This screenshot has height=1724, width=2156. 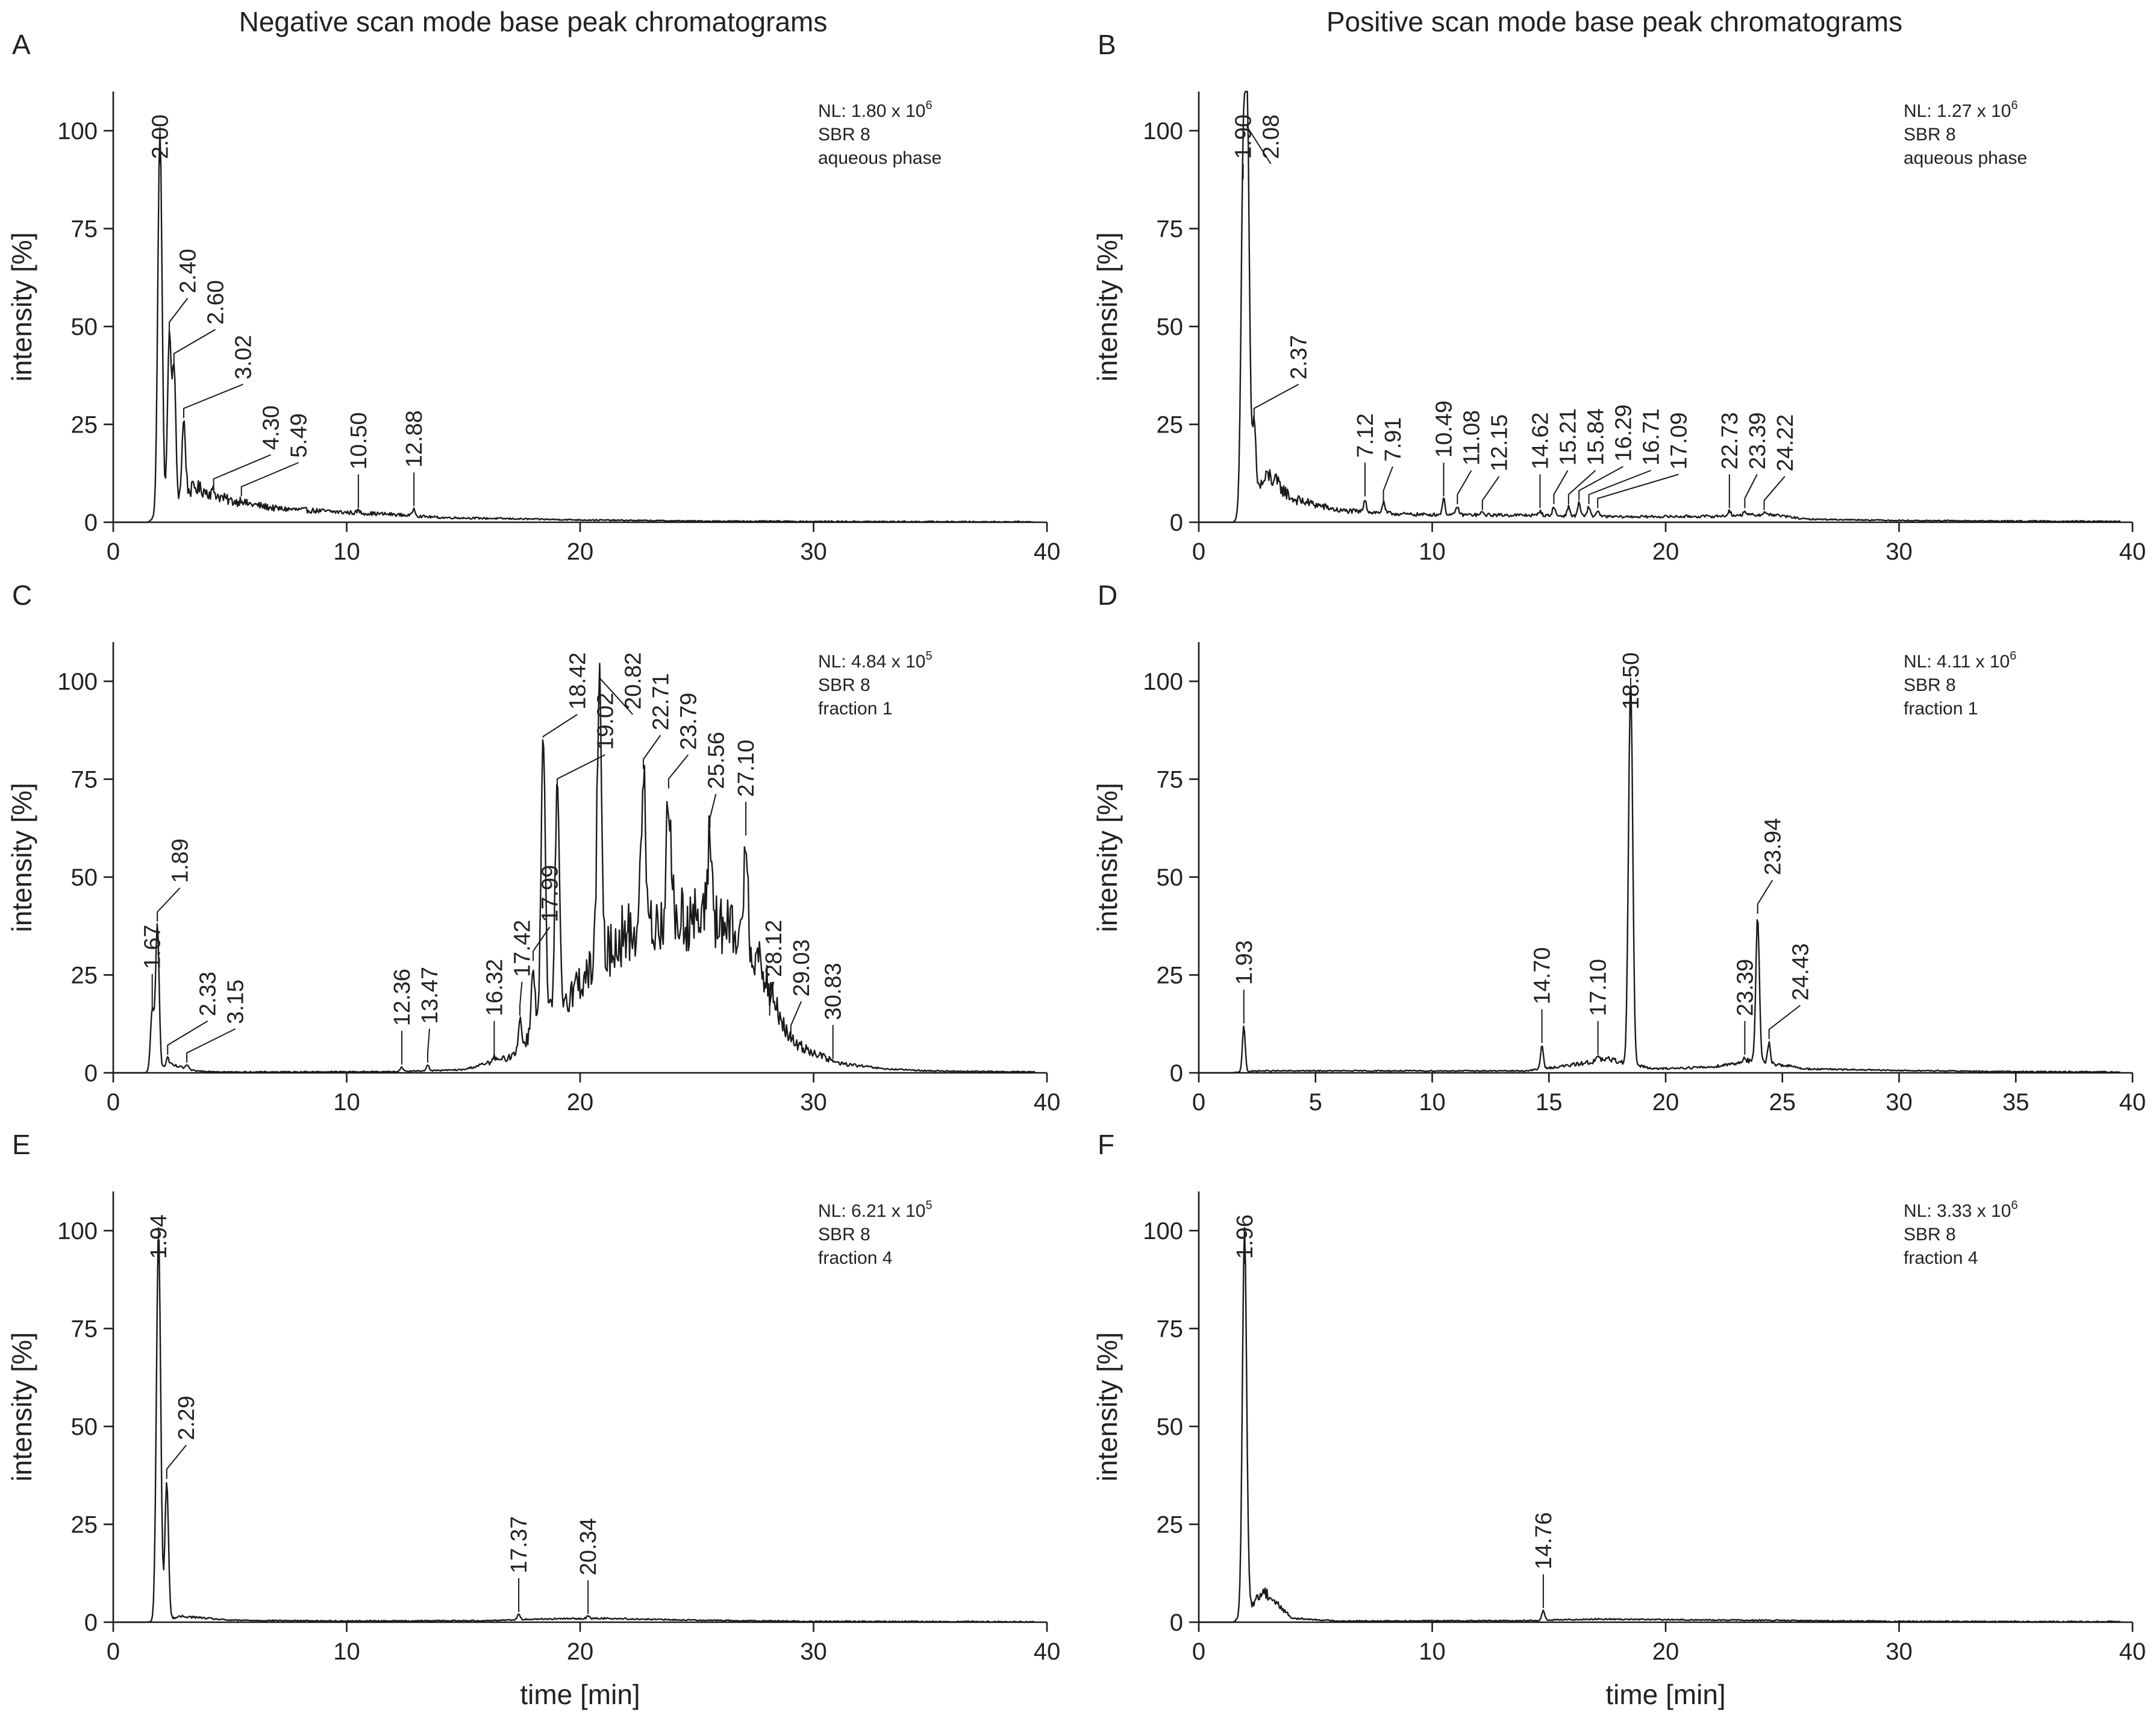 I want to click on nl-value-e: NL: 6.21 x 105, so click(x=875, y=1210).